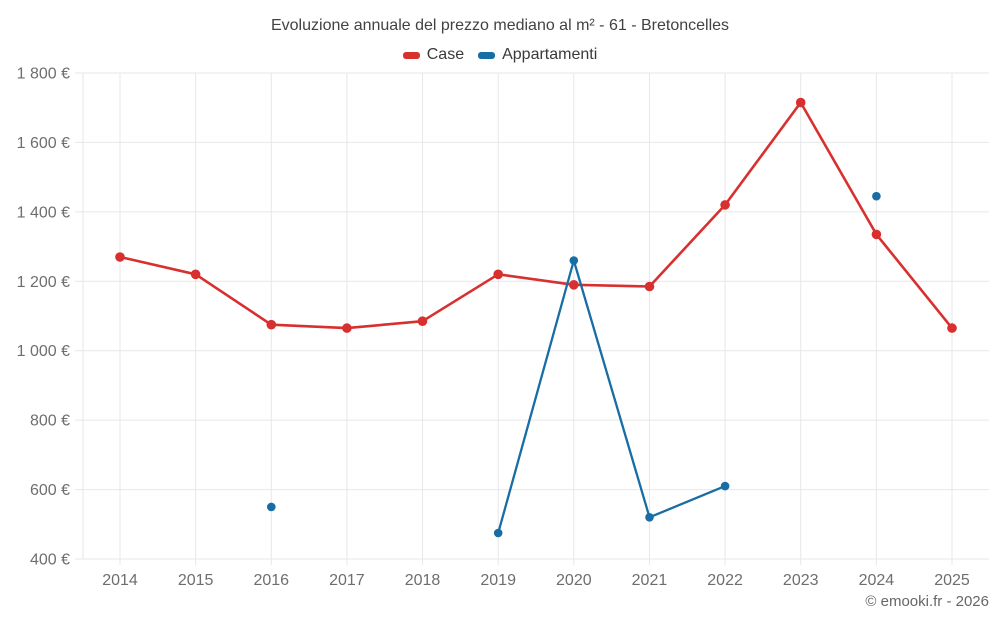  What do you see at coordinates (43, 143) in the screenshot?
I see `y-axis-label: 1 600 €` at bounding box center [43, 143].